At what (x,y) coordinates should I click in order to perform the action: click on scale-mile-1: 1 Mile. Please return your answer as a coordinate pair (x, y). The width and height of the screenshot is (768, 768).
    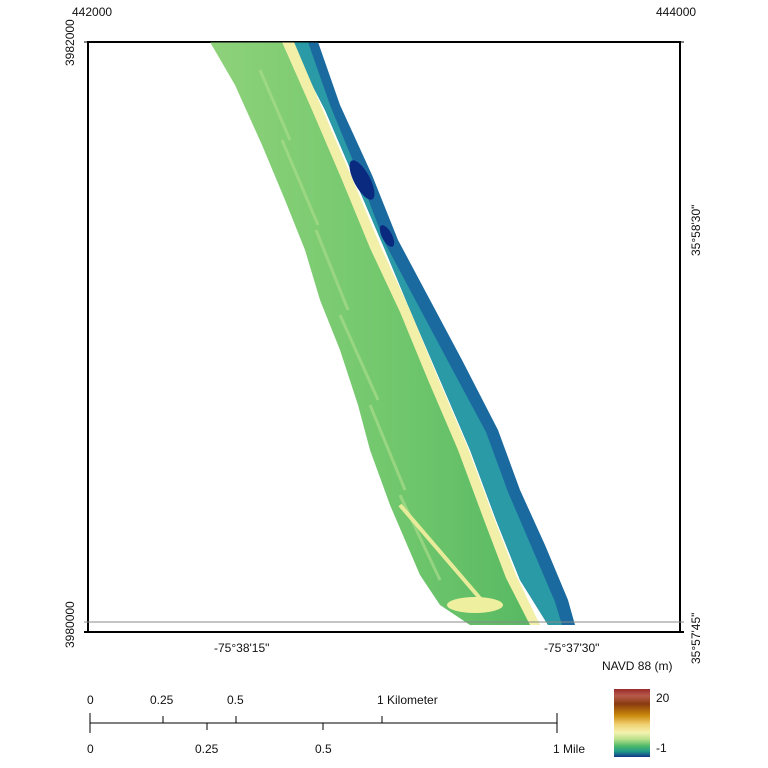
    Looking at the image, I should click on (569, 749).